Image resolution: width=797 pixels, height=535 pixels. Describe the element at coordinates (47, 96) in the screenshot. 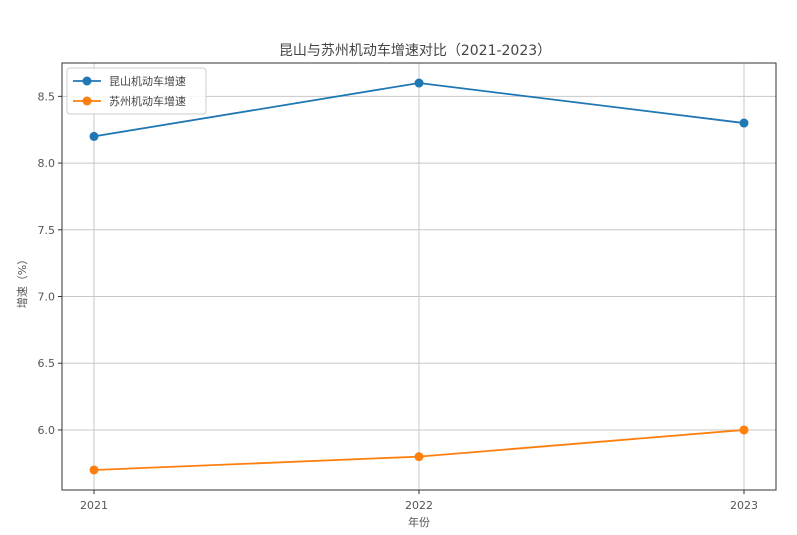

I see `y-tick-label: 8.5` at that location.